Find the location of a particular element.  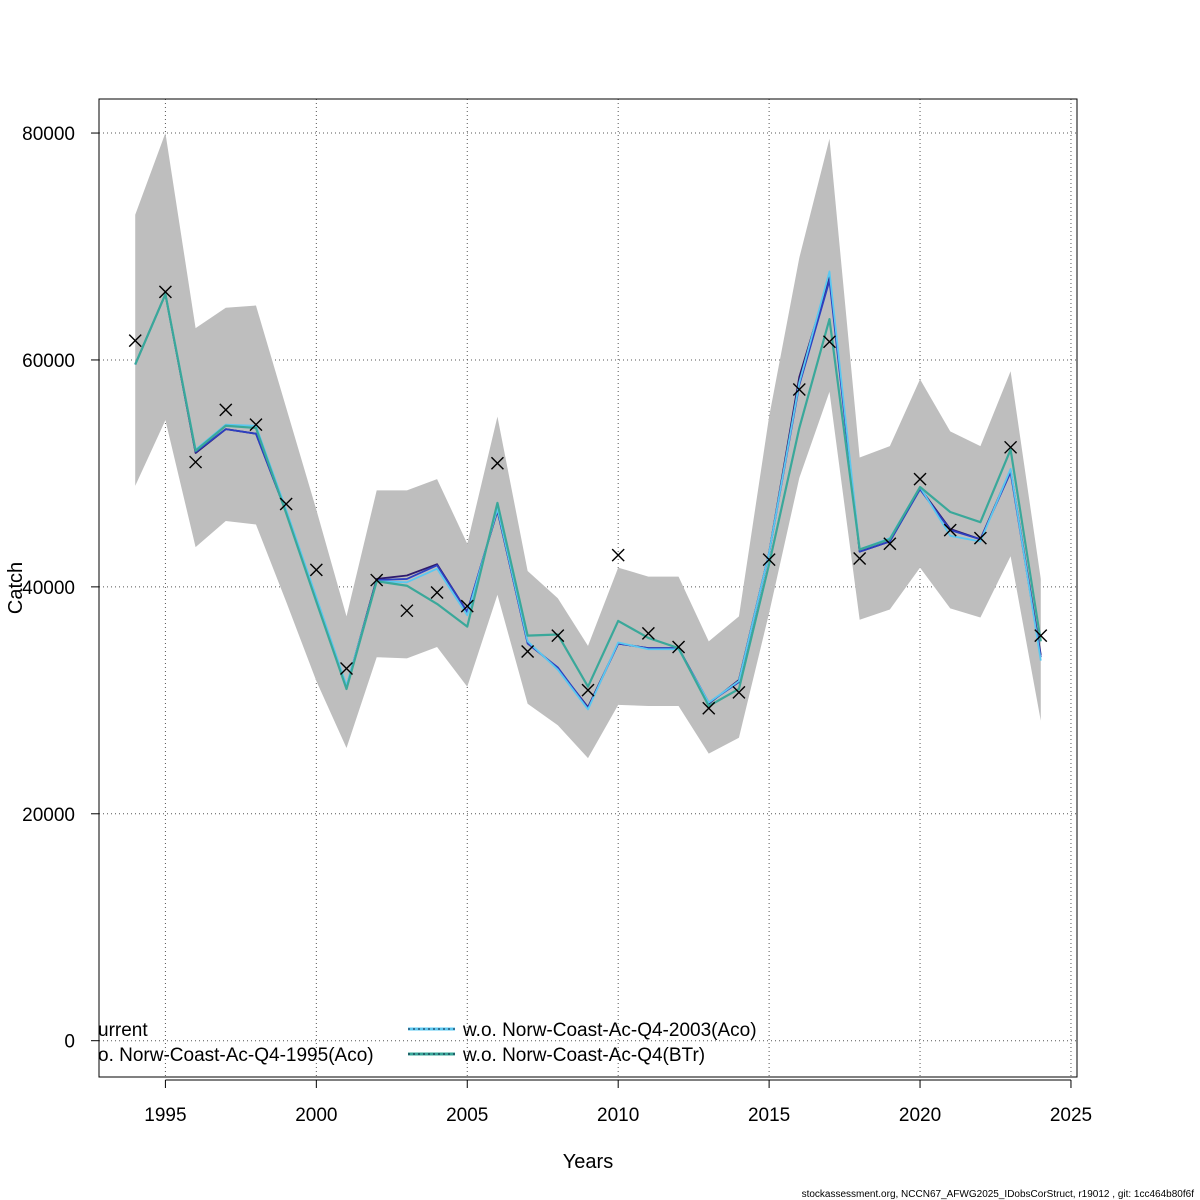

legend-label-2: o. Norw-Coast-Ac-Q4-1995(Aco) is located at coordinates (236, 1055).